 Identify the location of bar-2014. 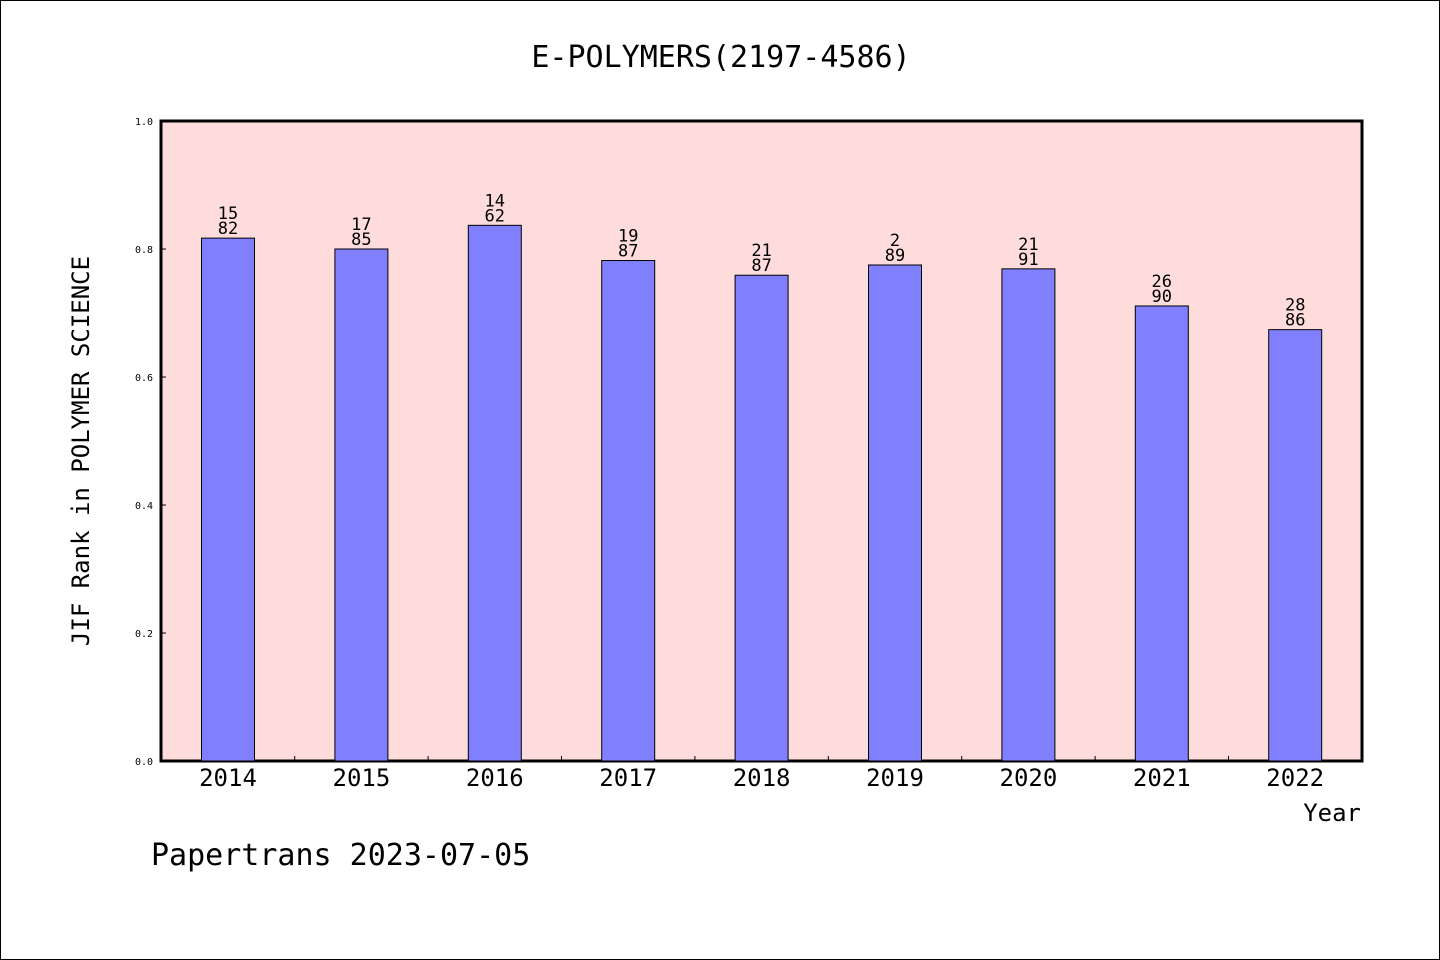
(228, 499).